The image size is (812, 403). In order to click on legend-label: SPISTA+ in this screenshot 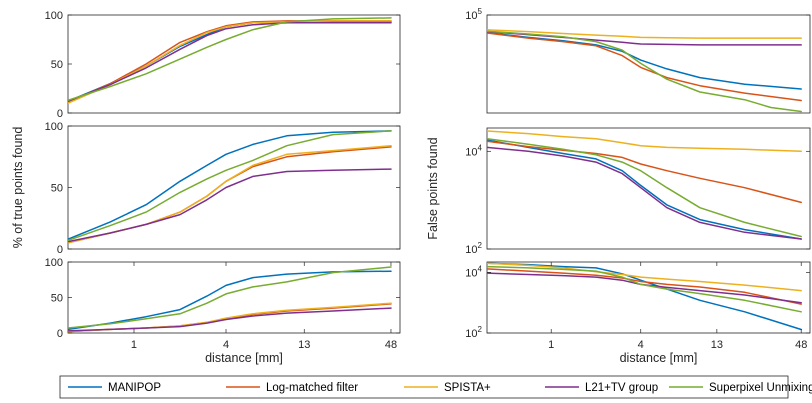, I will do `click(467, 388)`.